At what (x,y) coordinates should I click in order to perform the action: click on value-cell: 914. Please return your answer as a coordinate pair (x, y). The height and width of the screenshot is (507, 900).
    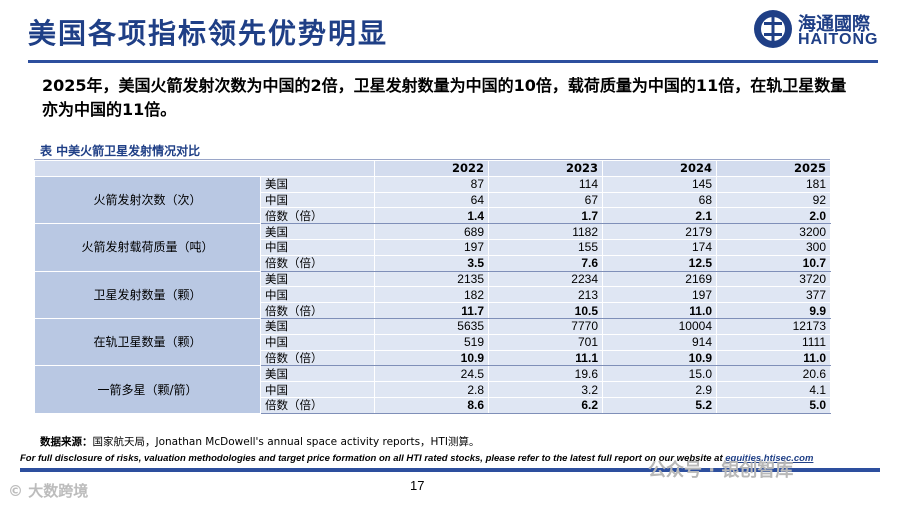
    Looking at the image, I should click on (659, 342).